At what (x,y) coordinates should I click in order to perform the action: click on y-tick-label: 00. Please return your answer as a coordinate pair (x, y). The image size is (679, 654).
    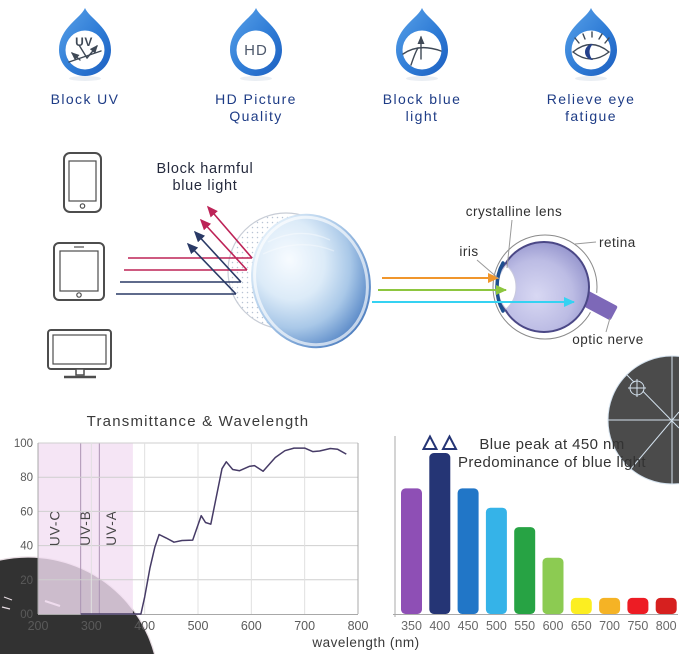
    Looking at the image, I should click on (26, 615).